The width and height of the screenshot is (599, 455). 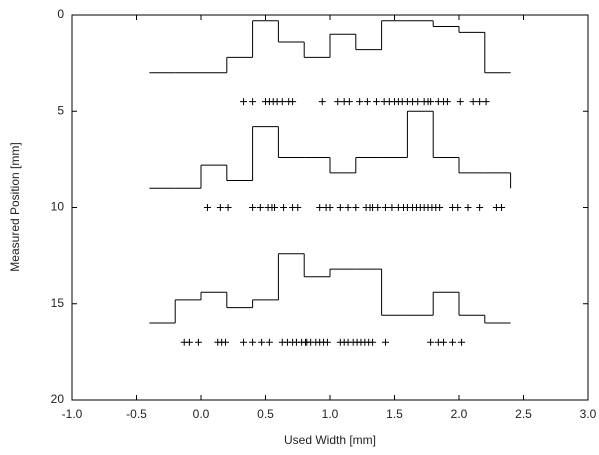 I want to click on x-axis-label: Used Width [mm], so click(x=330, y=440).